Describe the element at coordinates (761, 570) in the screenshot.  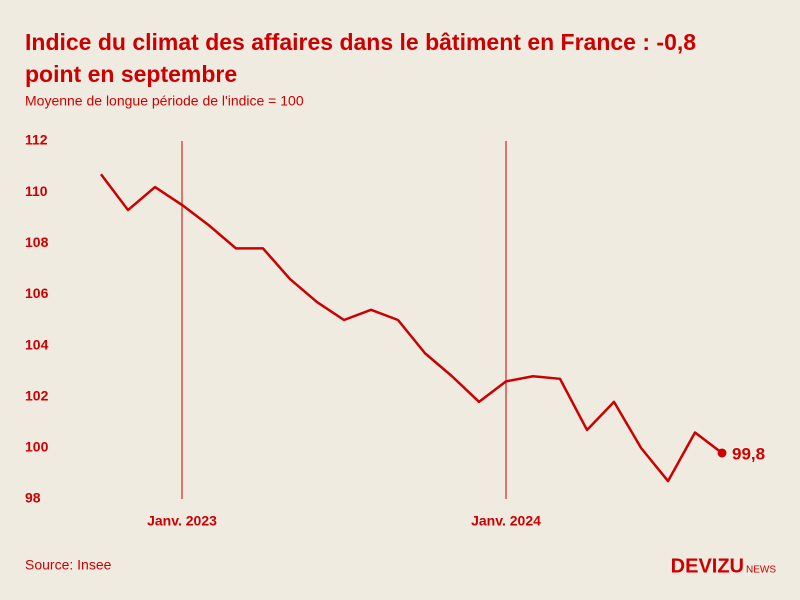
I see `brand-suffix: NEWS` at that location.